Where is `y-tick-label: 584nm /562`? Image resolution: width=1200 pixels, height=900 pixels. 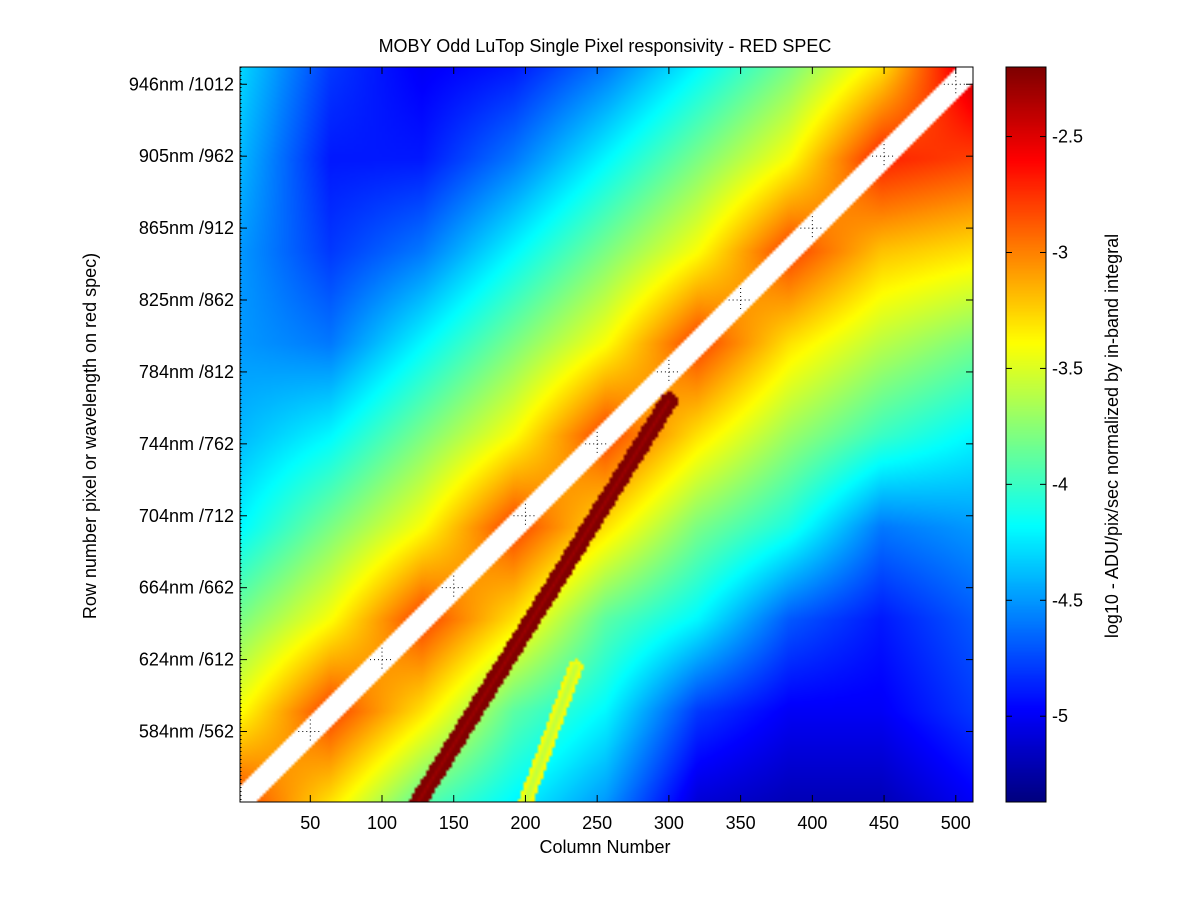
y-tick-label: 584nm /562 is located at coordinates (186, 732).